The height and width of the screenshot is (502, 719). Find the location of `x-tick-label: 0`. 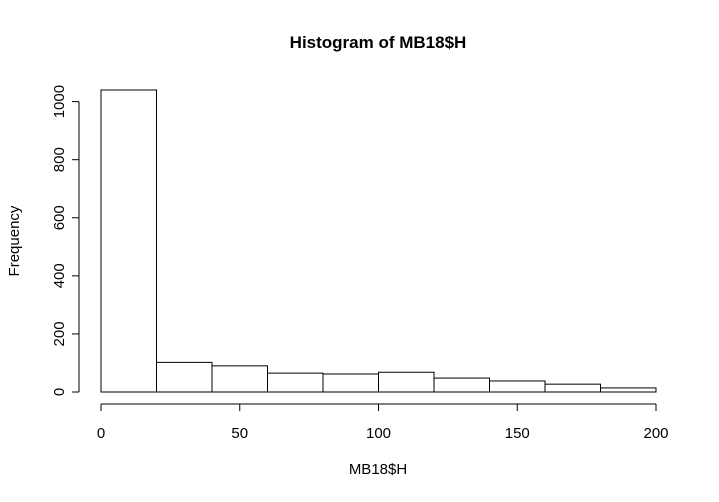

x-tick-label: 0 is located at coordinates (101, 433).